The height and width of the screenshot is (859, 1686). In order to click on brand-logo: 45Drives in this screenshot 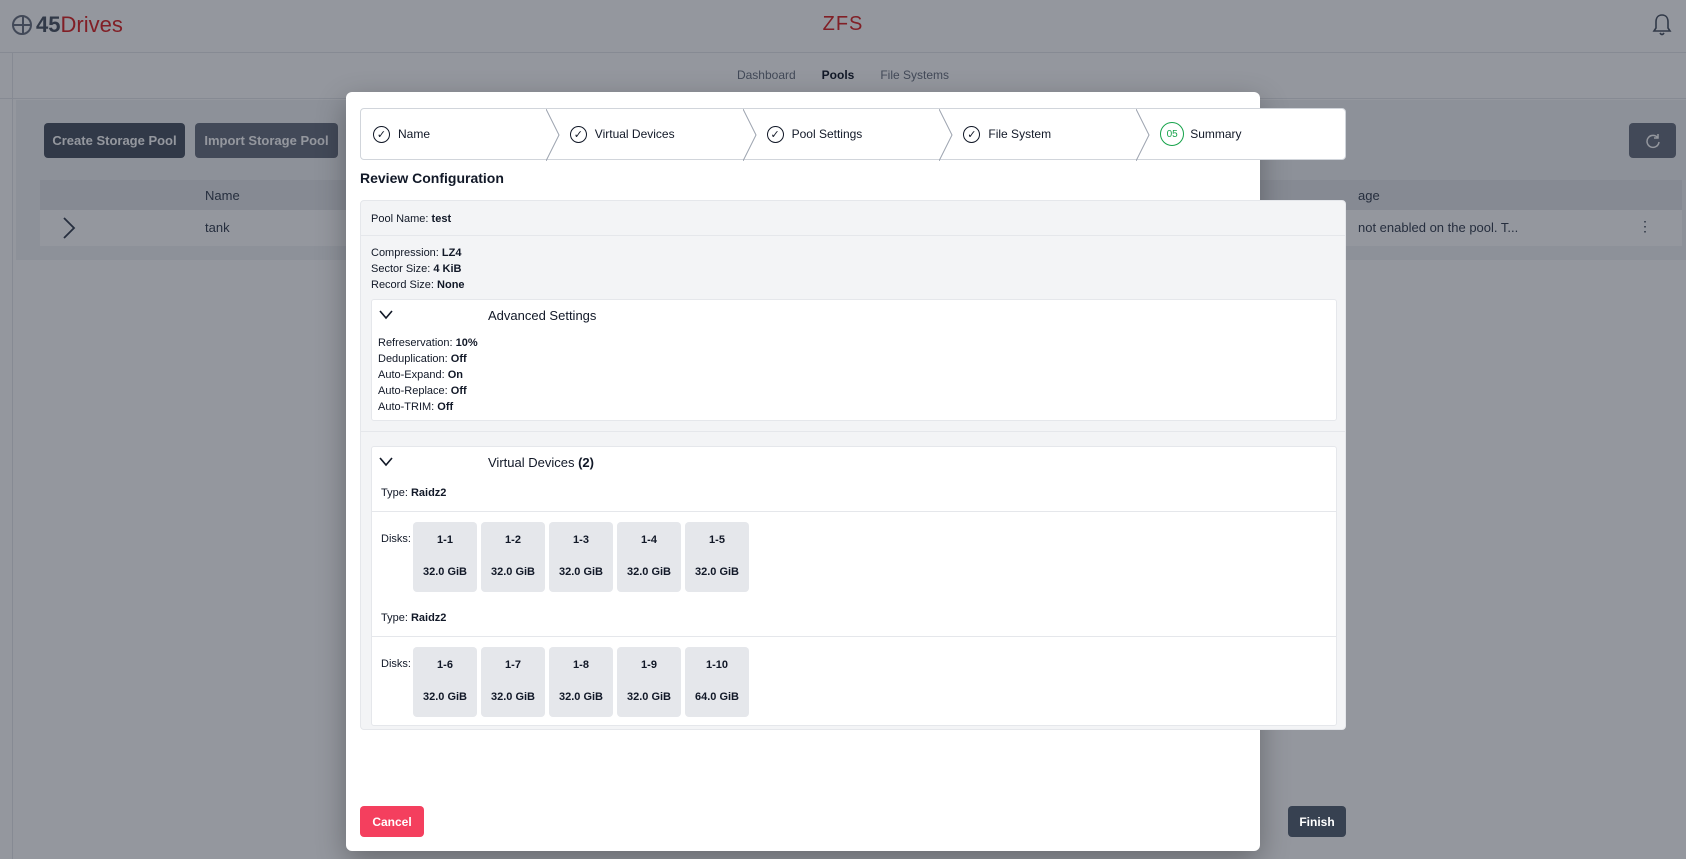, I will do `click(67, 25)`.